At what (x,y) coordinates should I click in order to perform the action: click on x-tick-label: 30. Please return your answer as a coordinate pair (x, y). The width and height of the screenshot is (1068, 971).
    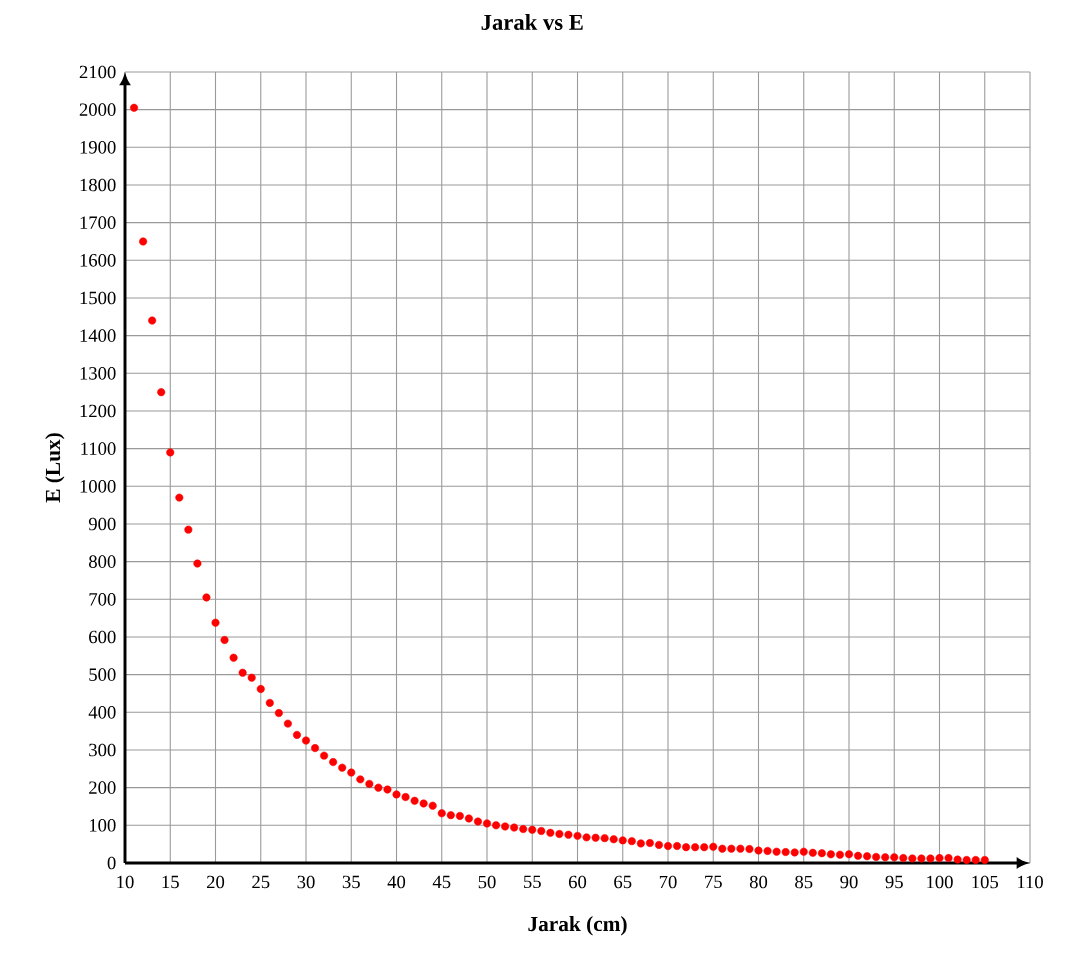
    Looking at the image, I should click on (306, 882).